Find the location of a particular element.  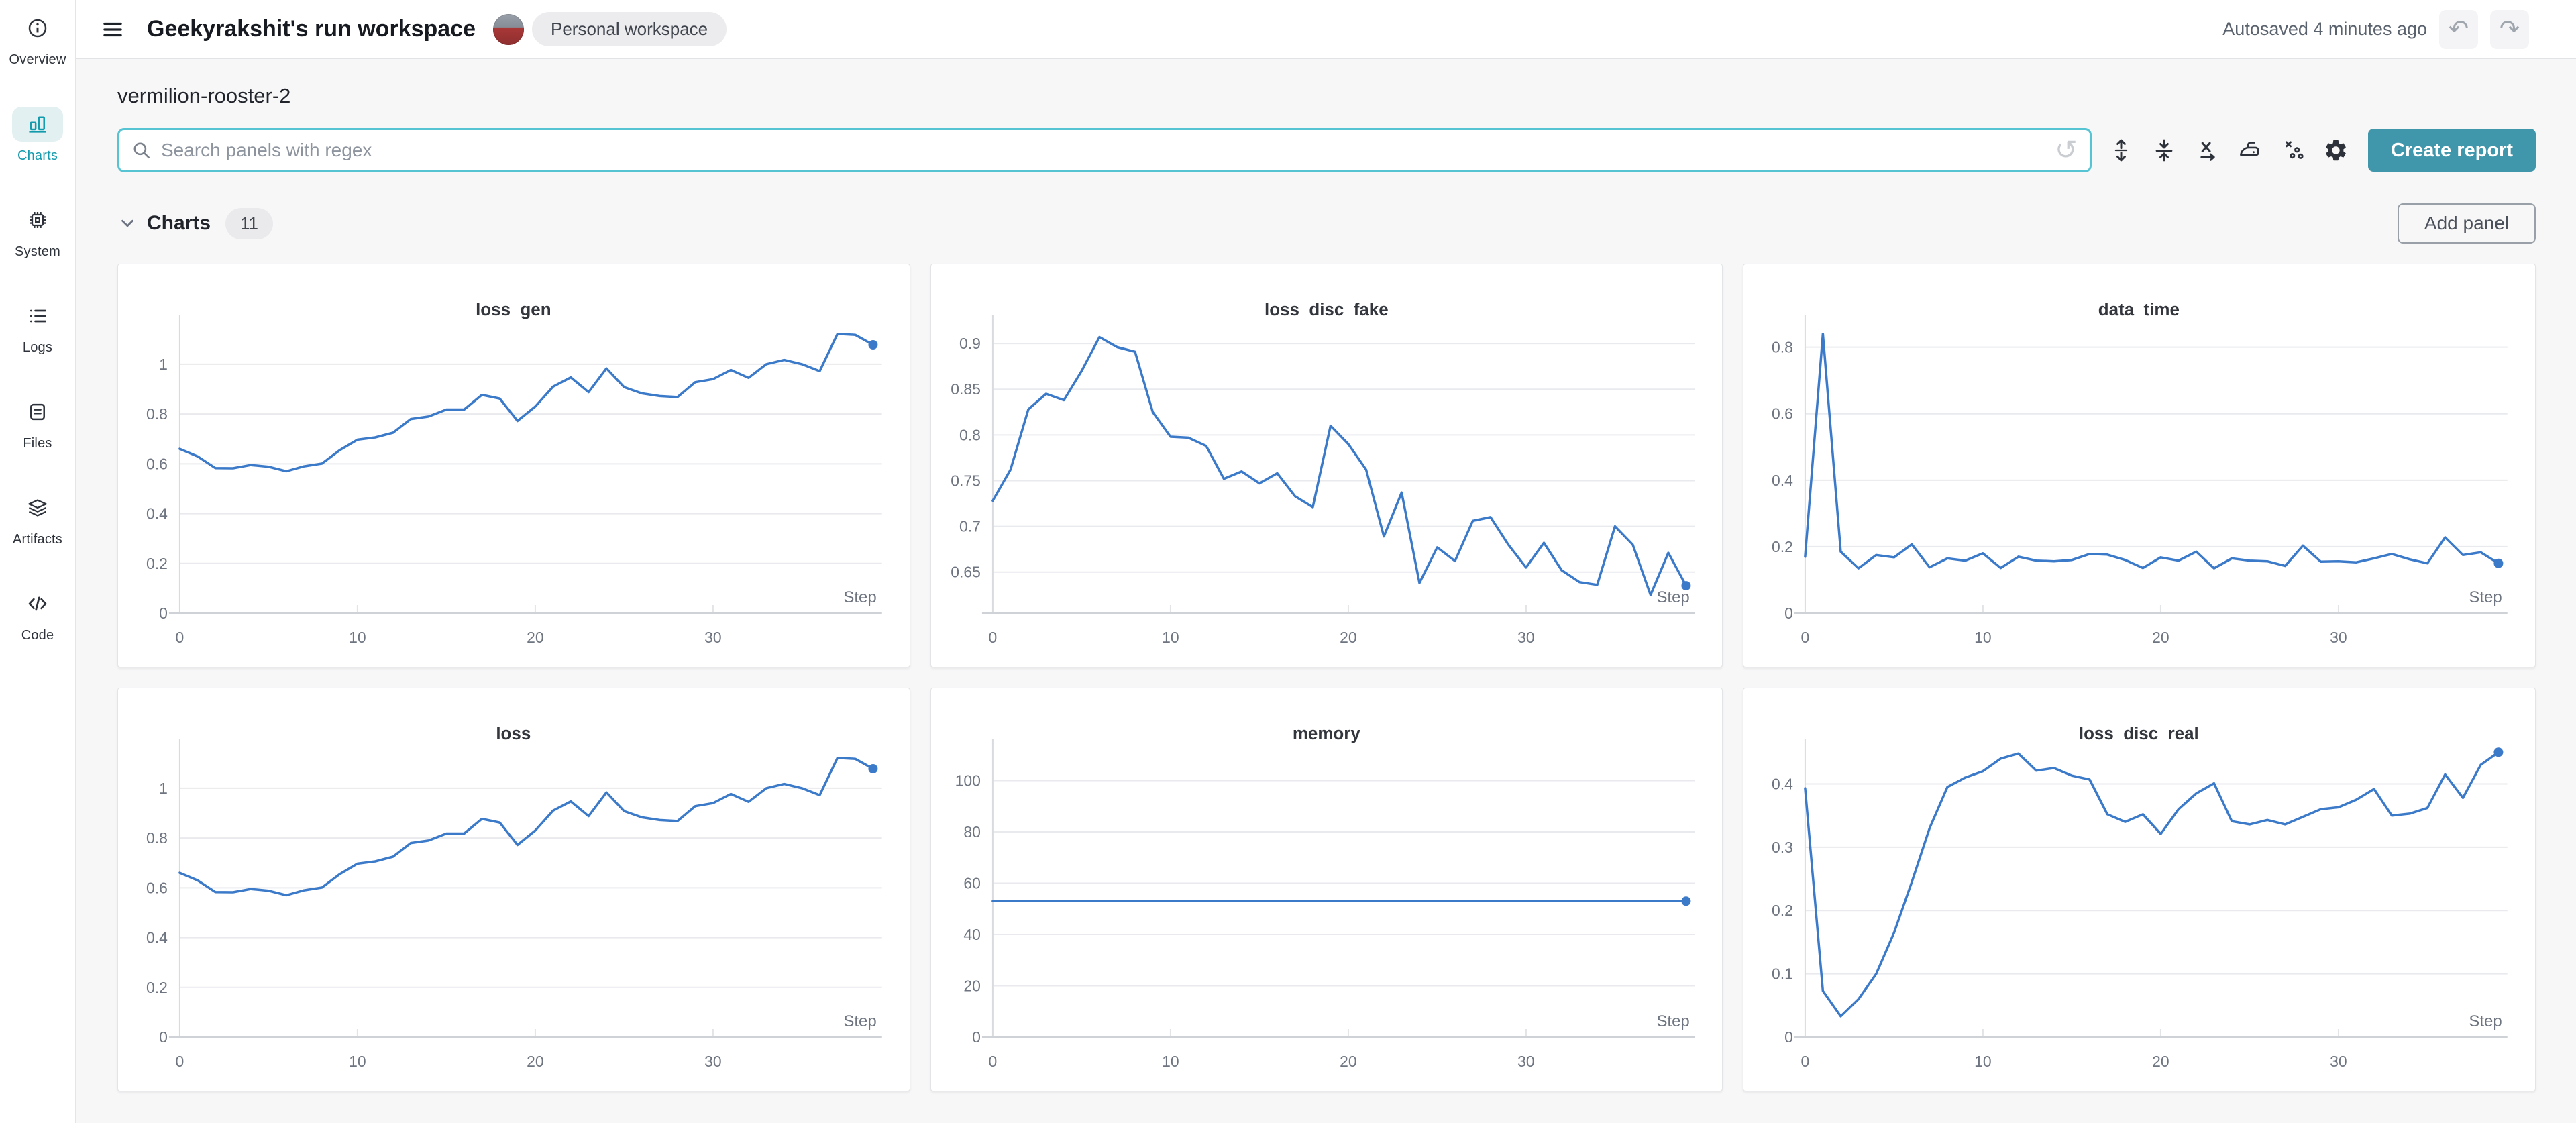

charts-section-header: Charts 11 Add panel is located at coordinates (1326, 223).